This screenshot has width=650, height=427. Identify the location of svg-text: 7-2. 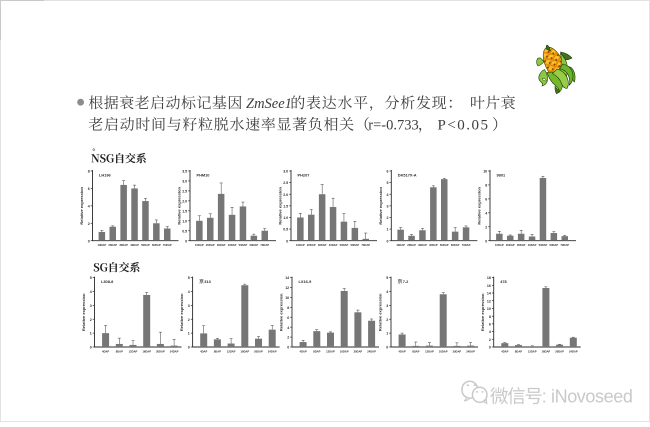
(406, 281).